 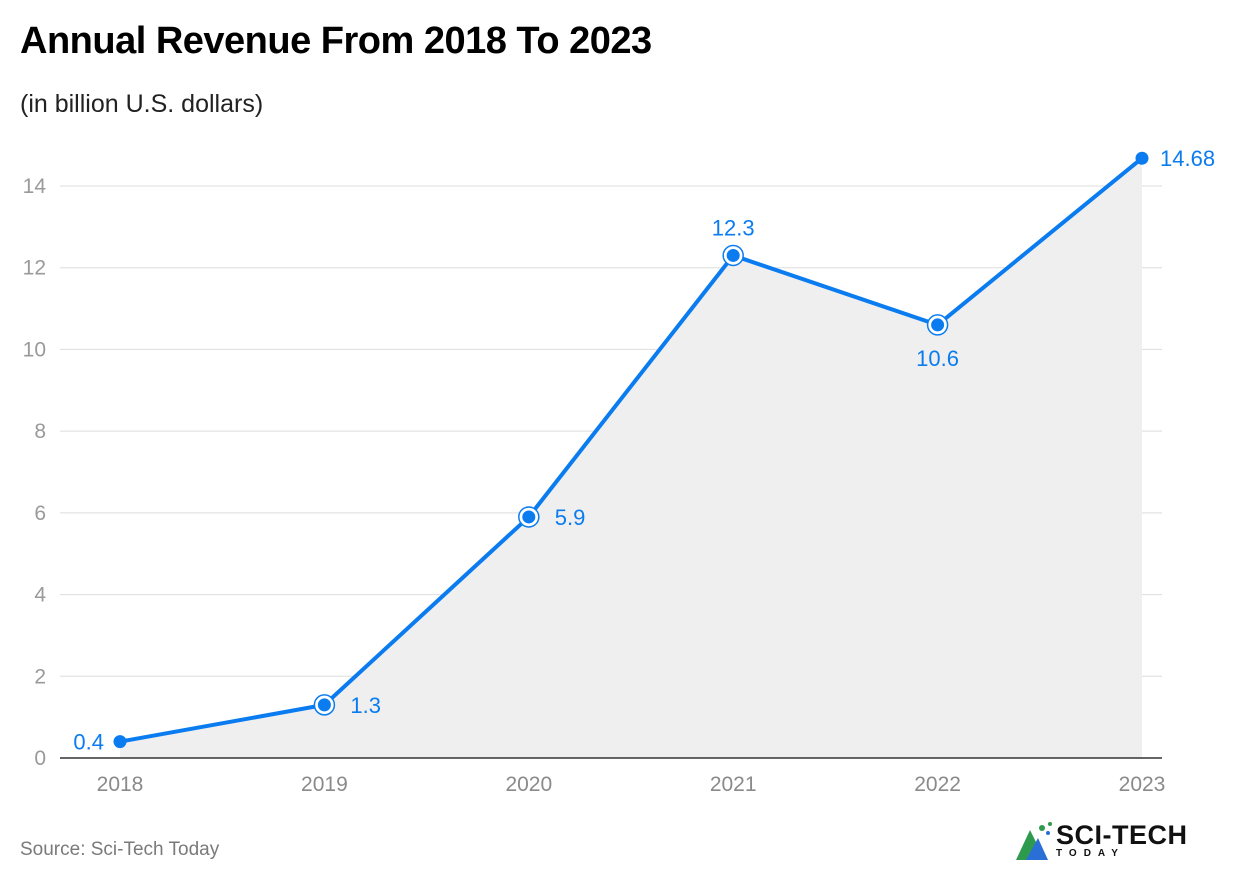 I want to click on x-tick-label-2021: 2021, so click(x=733, y=784).